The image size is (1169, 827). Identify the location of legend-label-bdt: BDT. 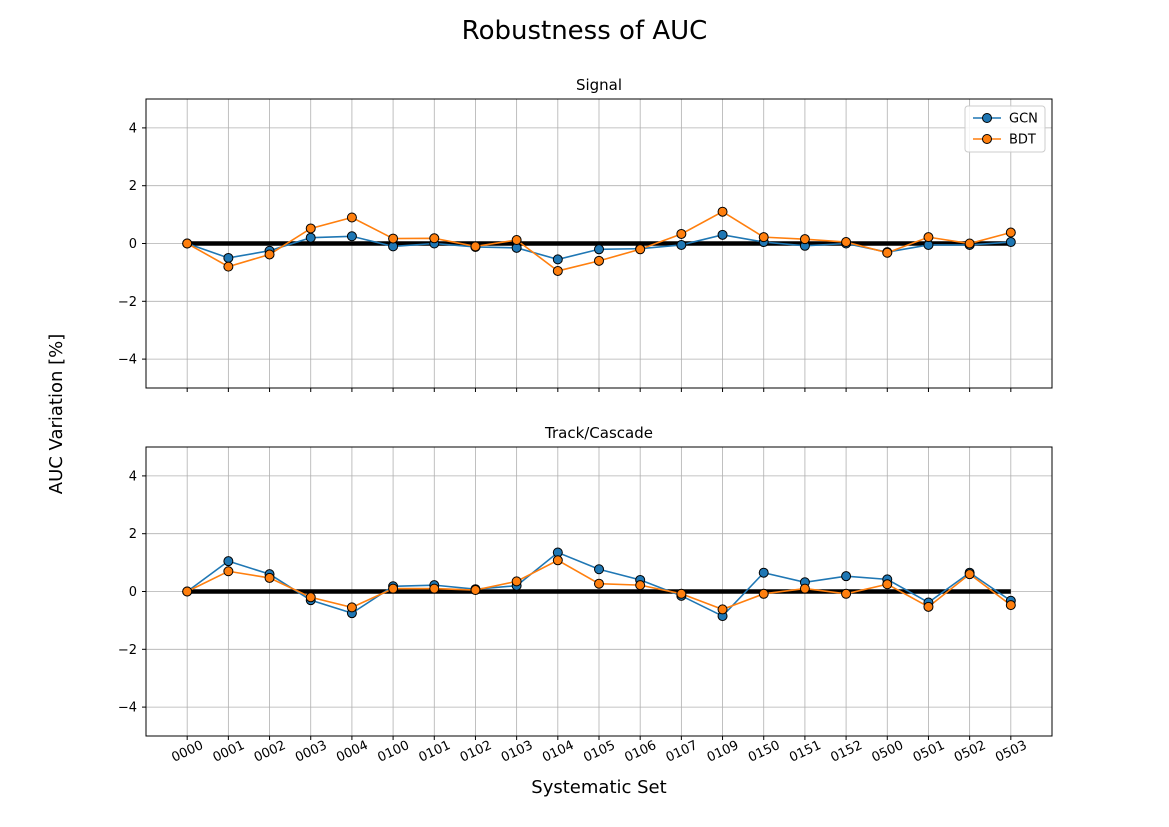
(1022, 140).